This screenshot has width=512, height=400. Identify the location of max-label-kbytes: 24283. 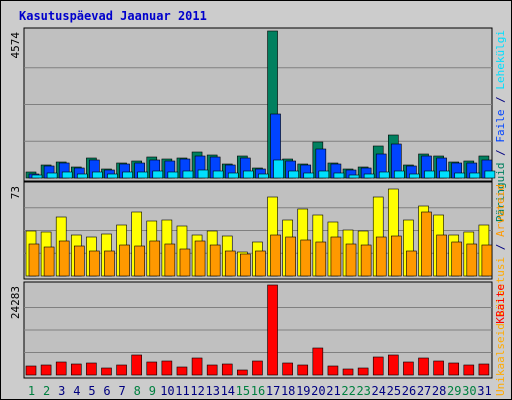
(15, 302).